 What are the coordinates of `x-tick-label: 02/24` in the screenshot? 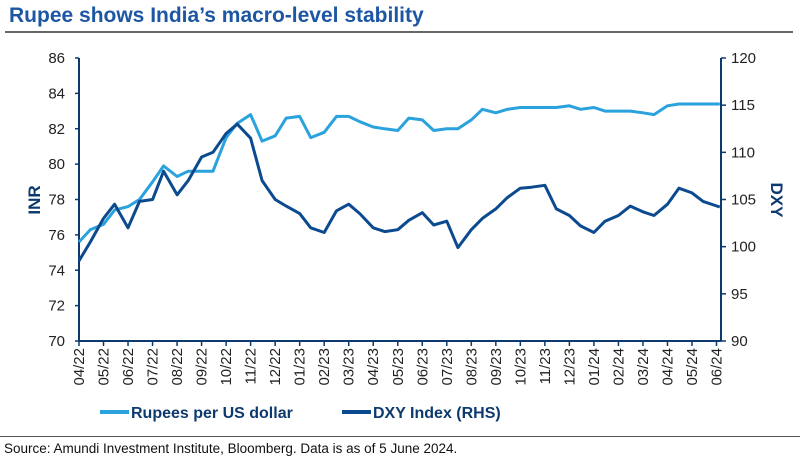 It's located at (618, 367).